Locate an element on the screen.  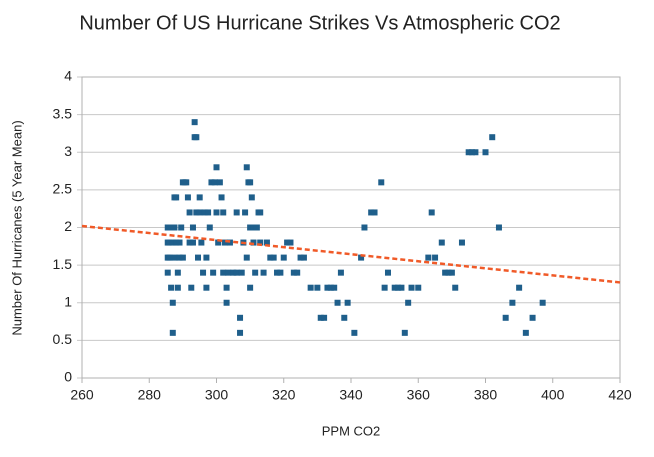
x-tick-label: 380 is located at coordinates (486, 395).